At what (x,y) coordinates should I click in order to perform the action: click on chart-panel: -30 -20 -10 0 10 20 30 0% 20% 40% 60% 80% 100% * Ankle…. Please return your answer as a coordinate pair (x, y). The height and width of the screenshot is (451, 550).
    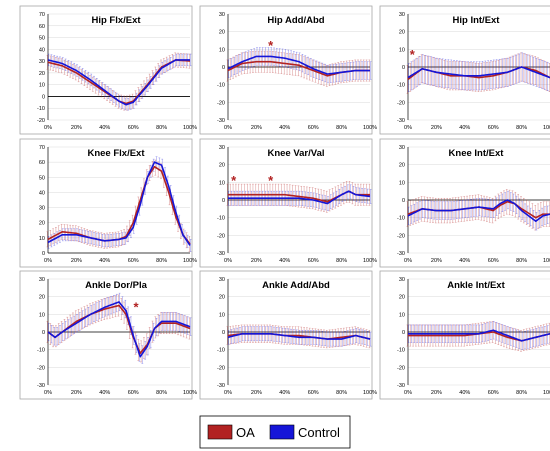
    Looking at the image, I should click on (108, 335).